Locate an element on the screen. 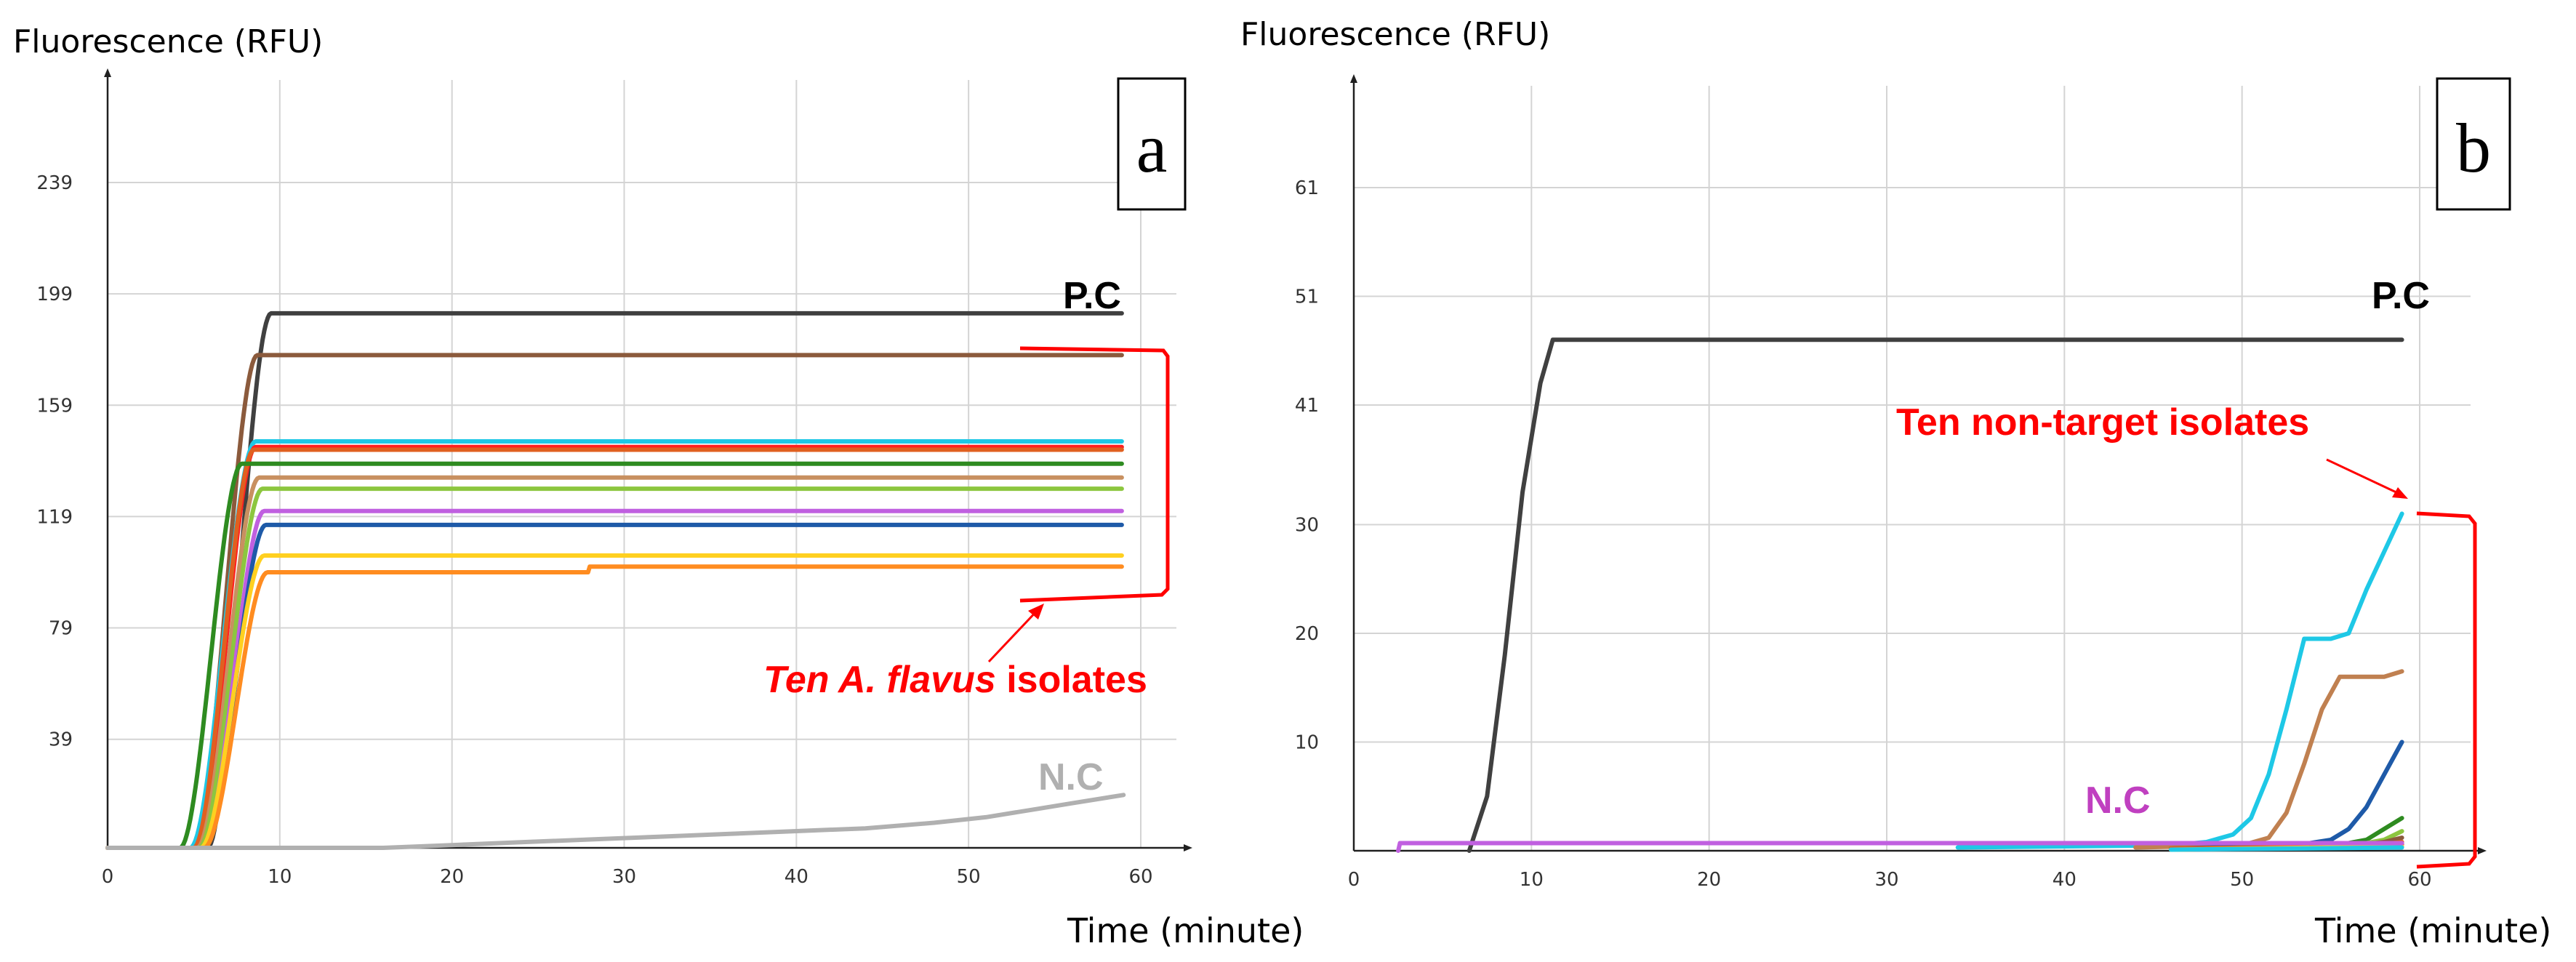  panel-label: a is located at coordinates (1152, 148).